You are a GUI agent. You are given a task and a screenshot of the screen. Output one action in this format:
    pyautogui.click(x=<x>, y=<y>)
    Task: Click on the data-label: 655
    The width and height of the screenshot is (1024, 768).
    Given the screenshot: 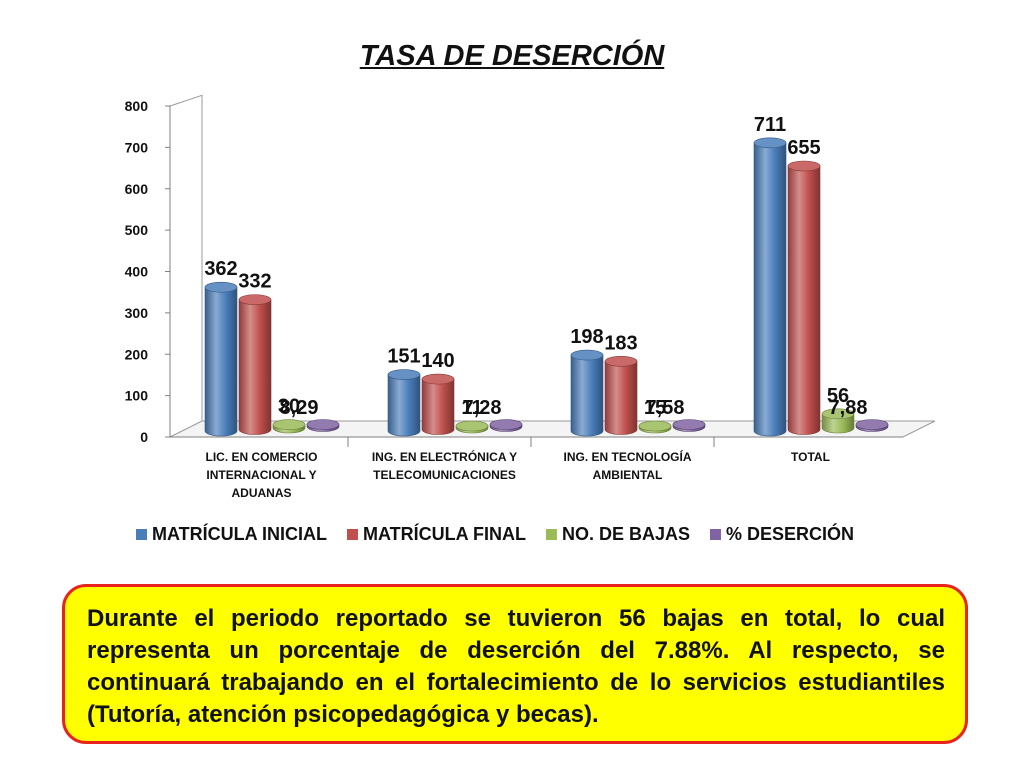 What is the action you would take?
    pyautogui.click(x=803, y=148)
    